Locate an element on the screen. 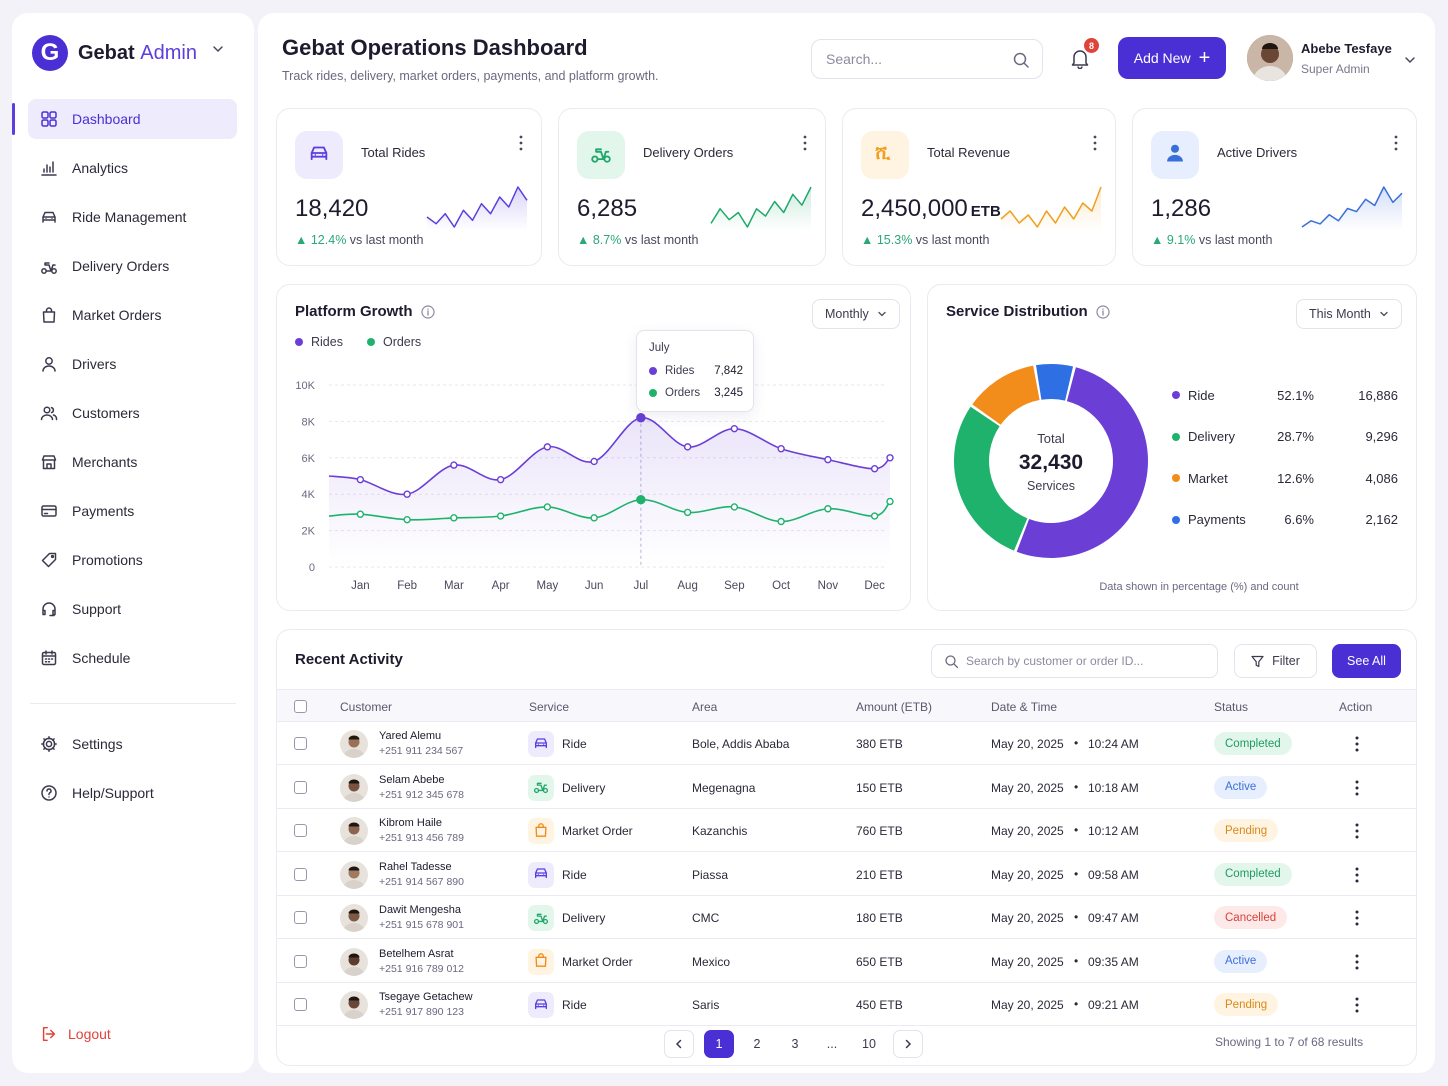 This screenshot has width=1448, height=1086. page-button-1: 1 is located at coordinates (719, 1044).